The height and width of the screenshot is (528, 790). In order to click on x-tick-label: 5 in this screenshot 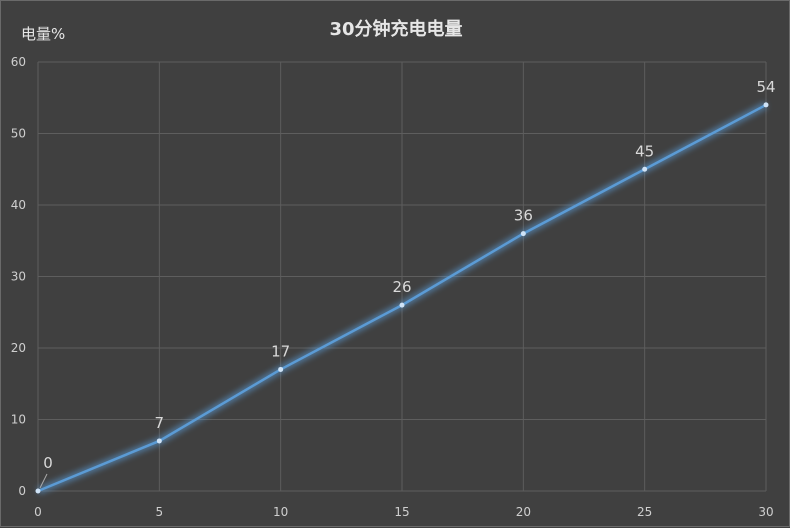, I will do `click(160, 512)`.